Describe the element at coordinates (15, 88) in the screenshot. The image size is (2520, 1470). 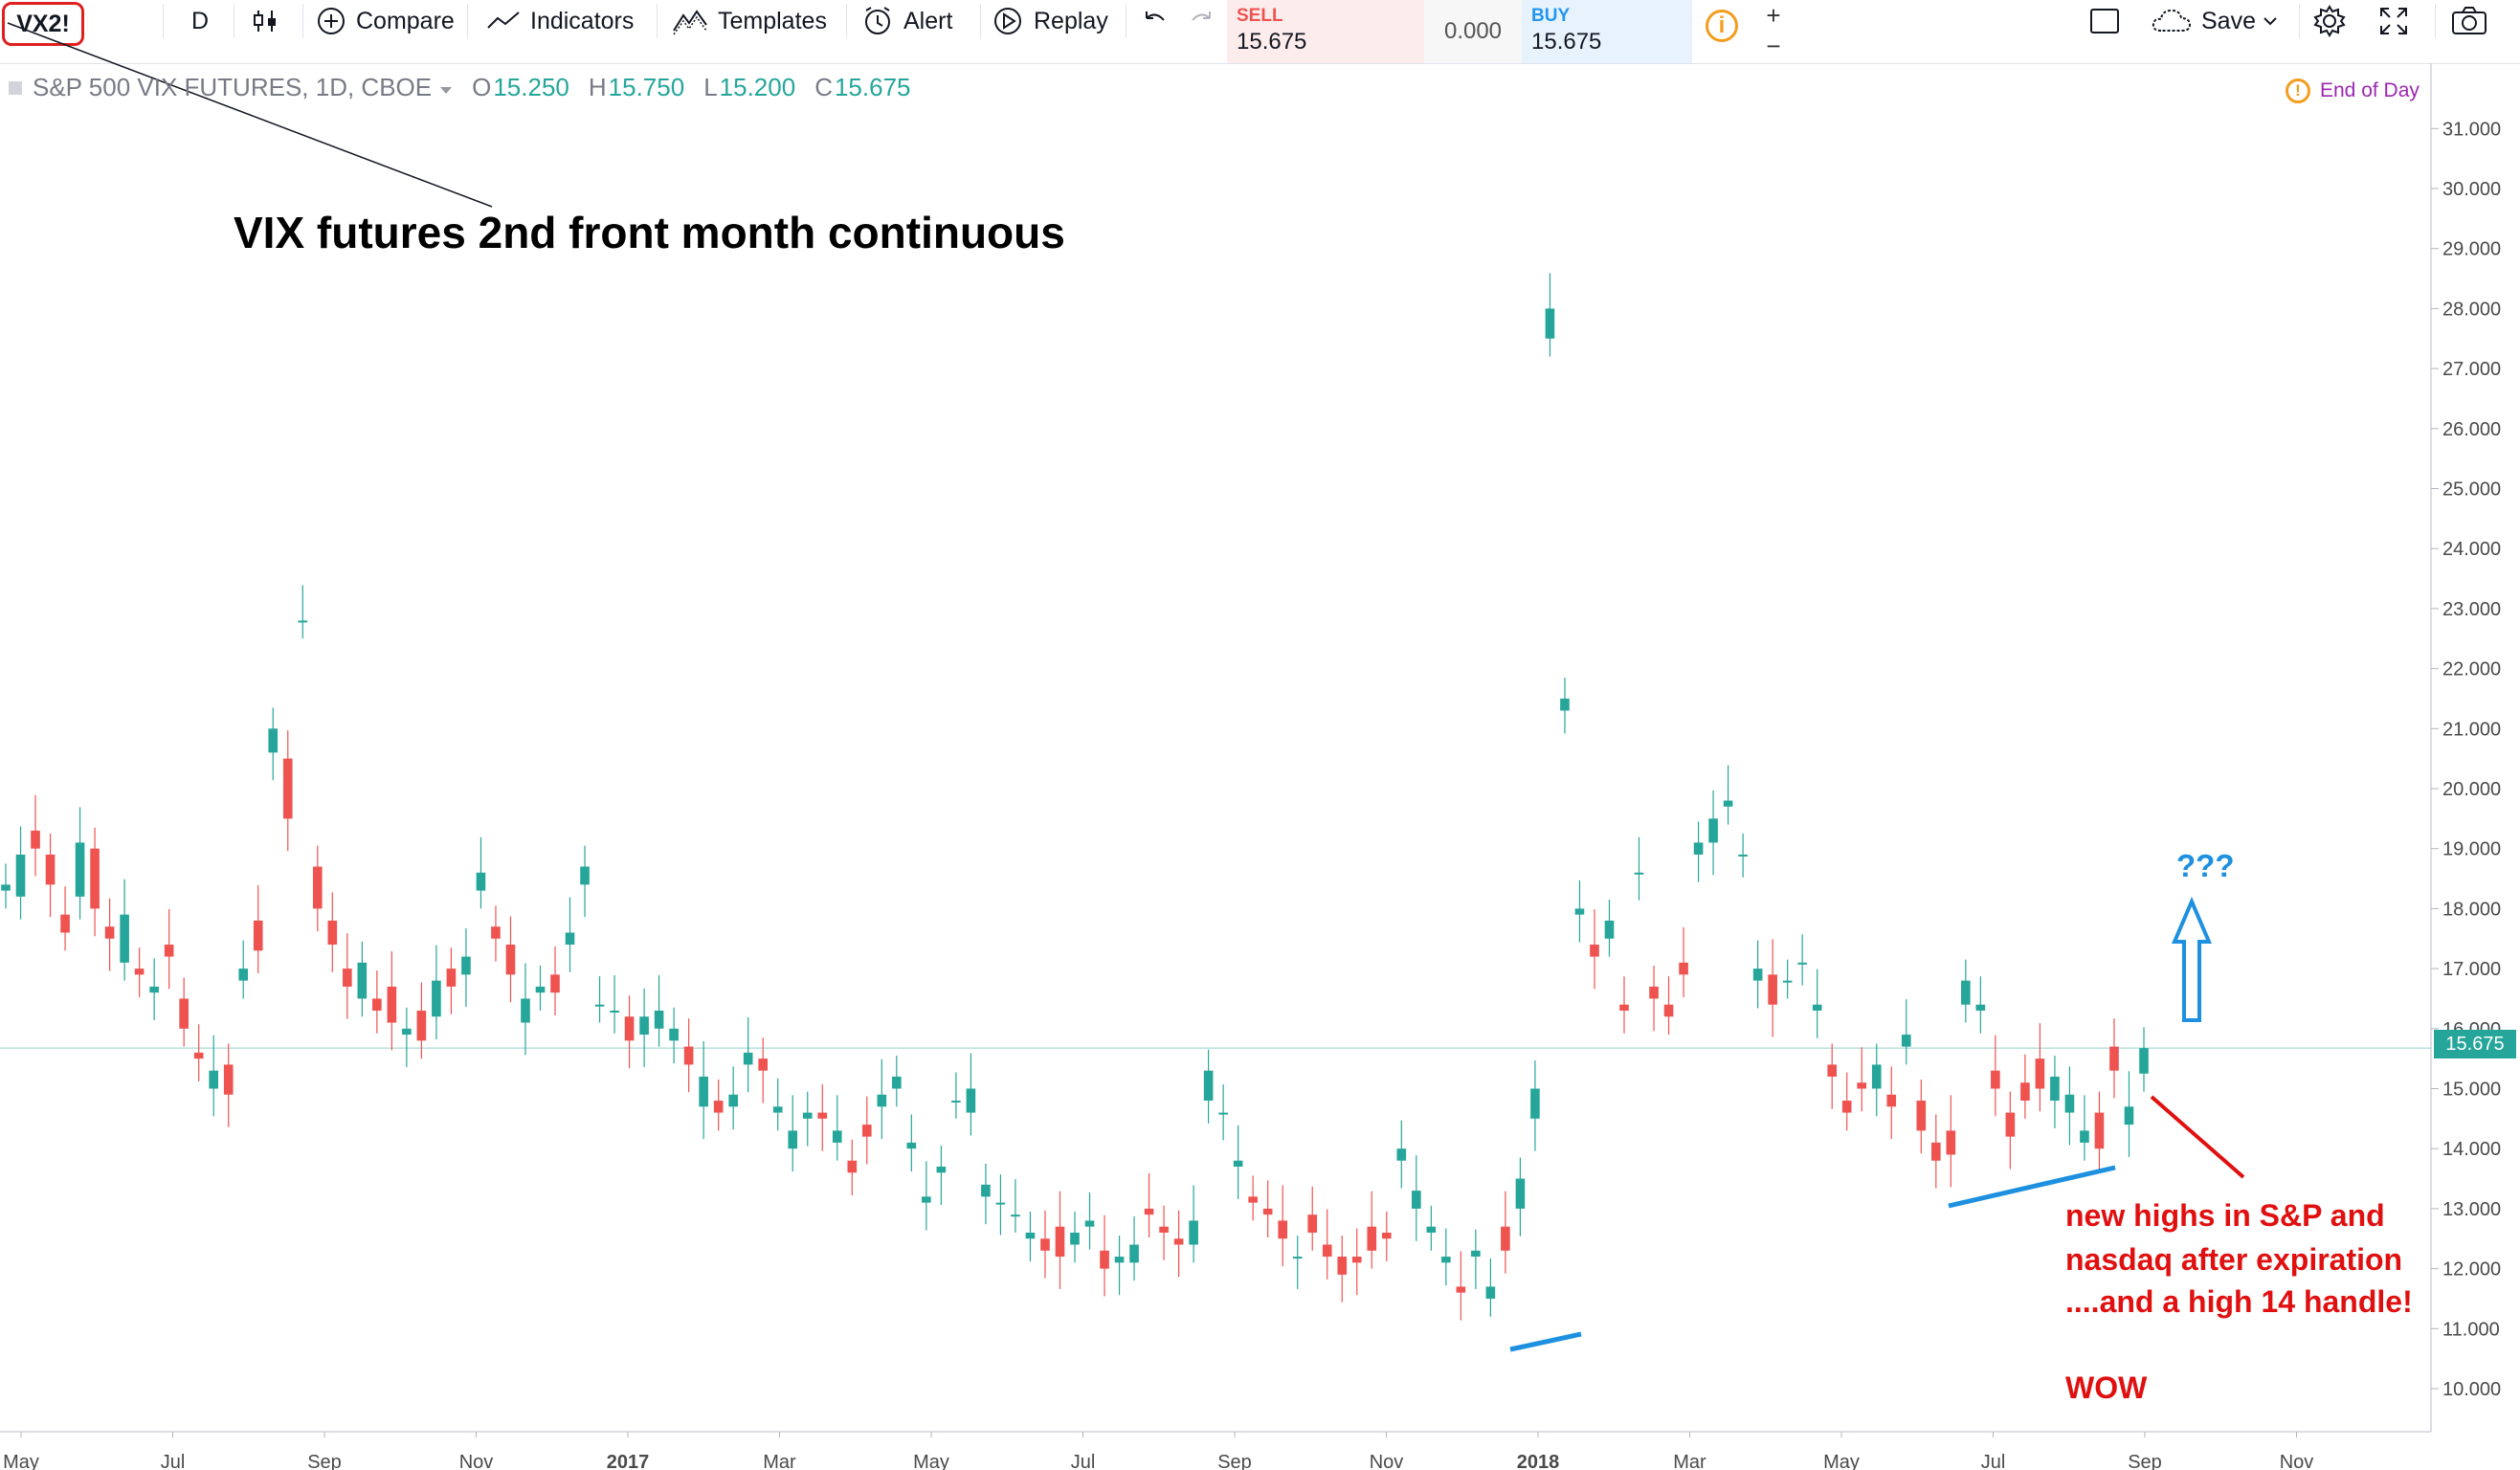
I see `collapse-legend-icon` at that location.